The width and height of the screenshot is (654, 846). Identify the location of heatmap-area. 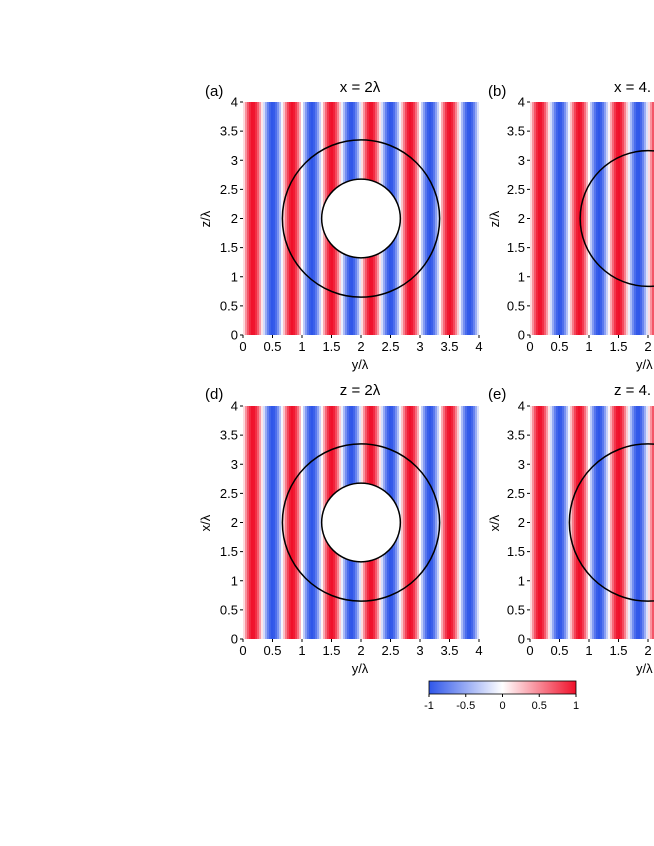
(592, 522).